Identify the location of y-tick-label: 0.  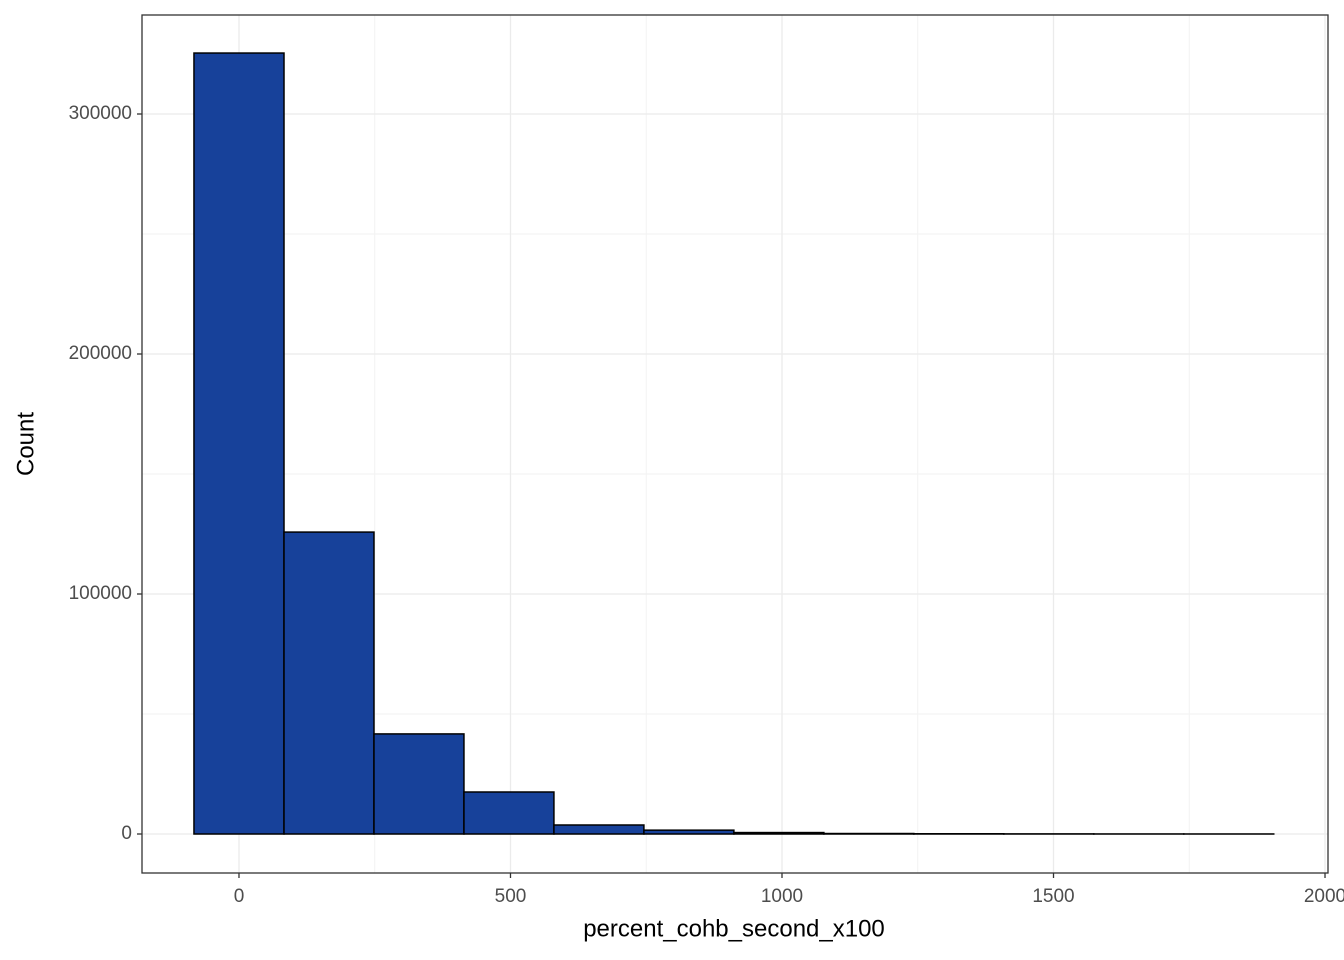
(126, 833).